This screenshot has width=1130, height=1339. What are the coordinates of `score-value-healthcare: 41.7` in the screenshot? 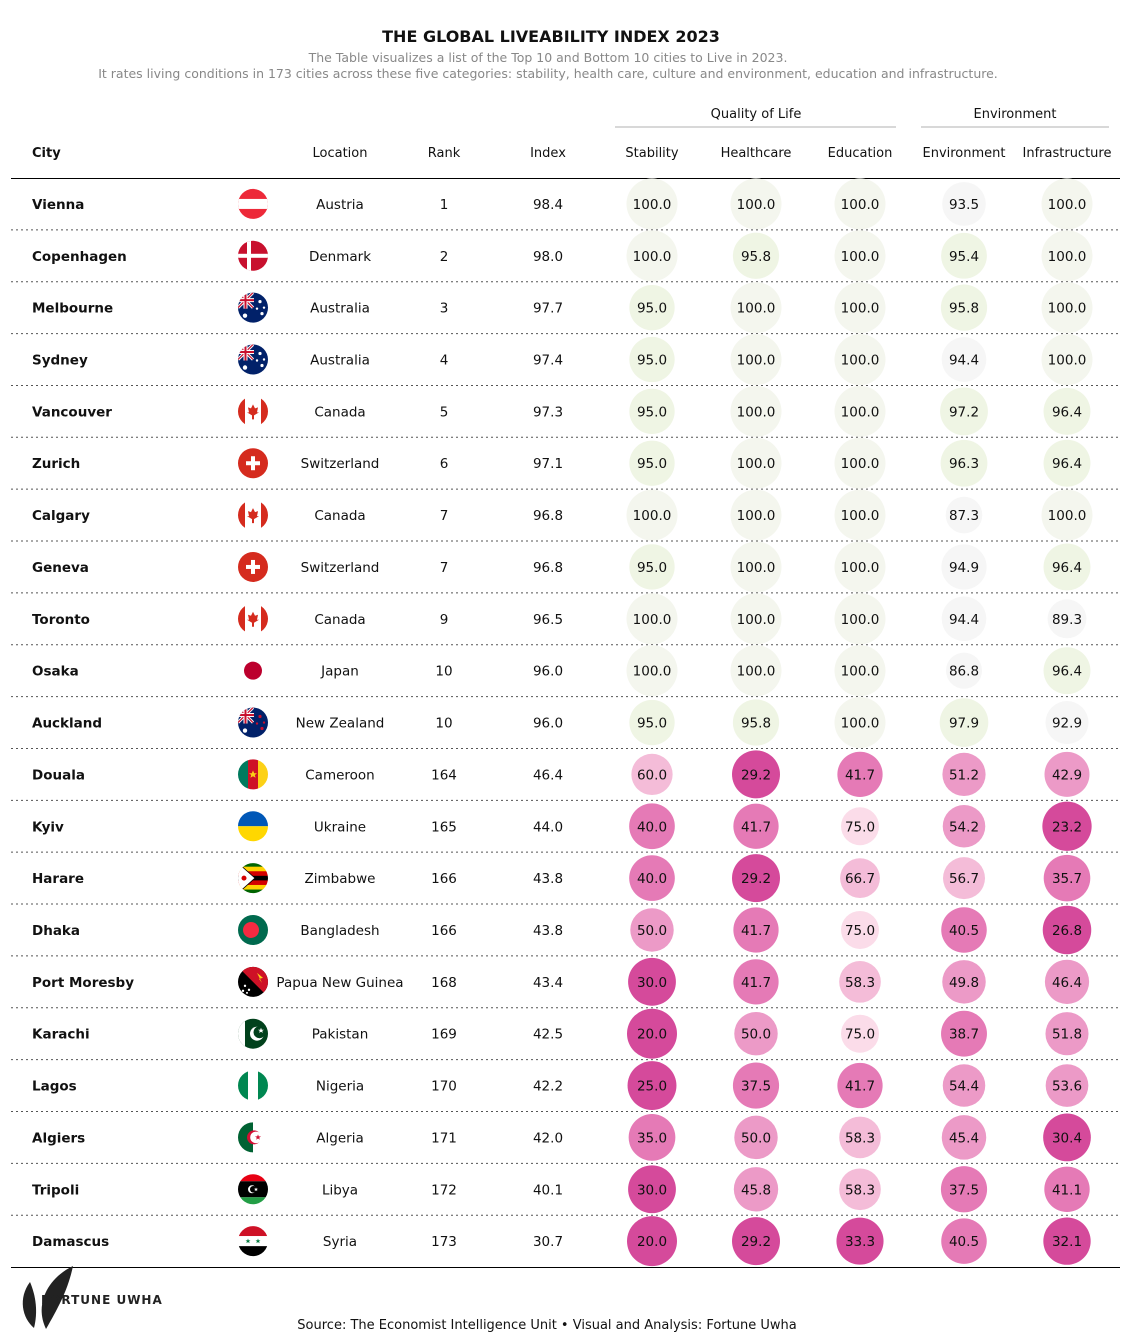 It's located at (756, 931).